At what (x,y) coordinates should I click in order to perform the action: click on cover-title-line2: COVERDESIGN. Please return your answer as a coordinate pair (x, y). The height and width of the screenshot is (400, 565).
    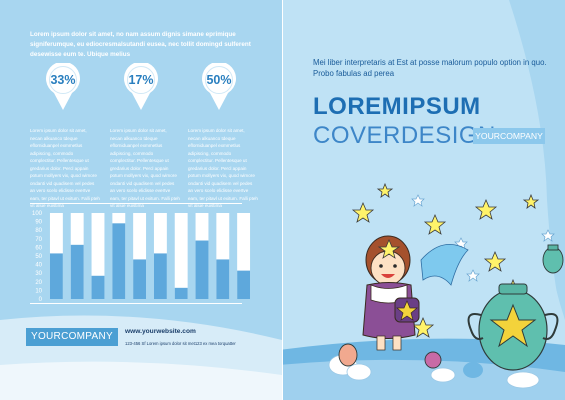
    Looking at the image, I should click on (404, 135).